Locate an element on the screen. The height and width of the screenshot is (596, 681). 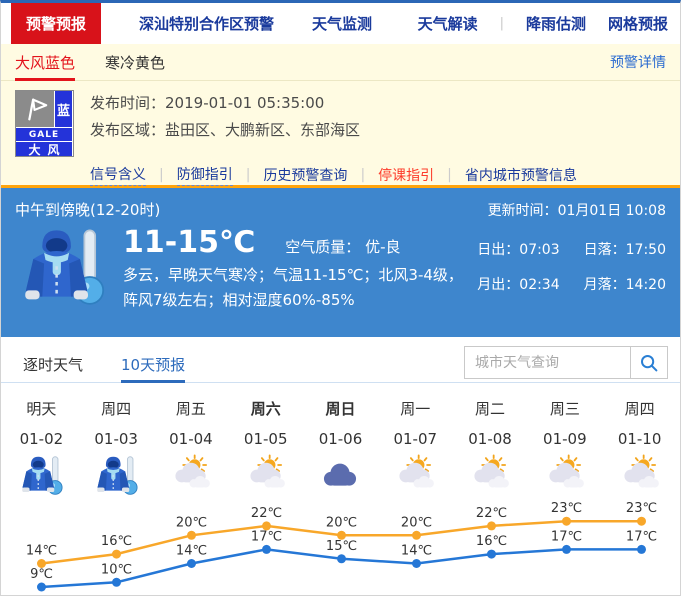
sun-moon-item: 日落：17:50 is located at coordinates (624, 250).